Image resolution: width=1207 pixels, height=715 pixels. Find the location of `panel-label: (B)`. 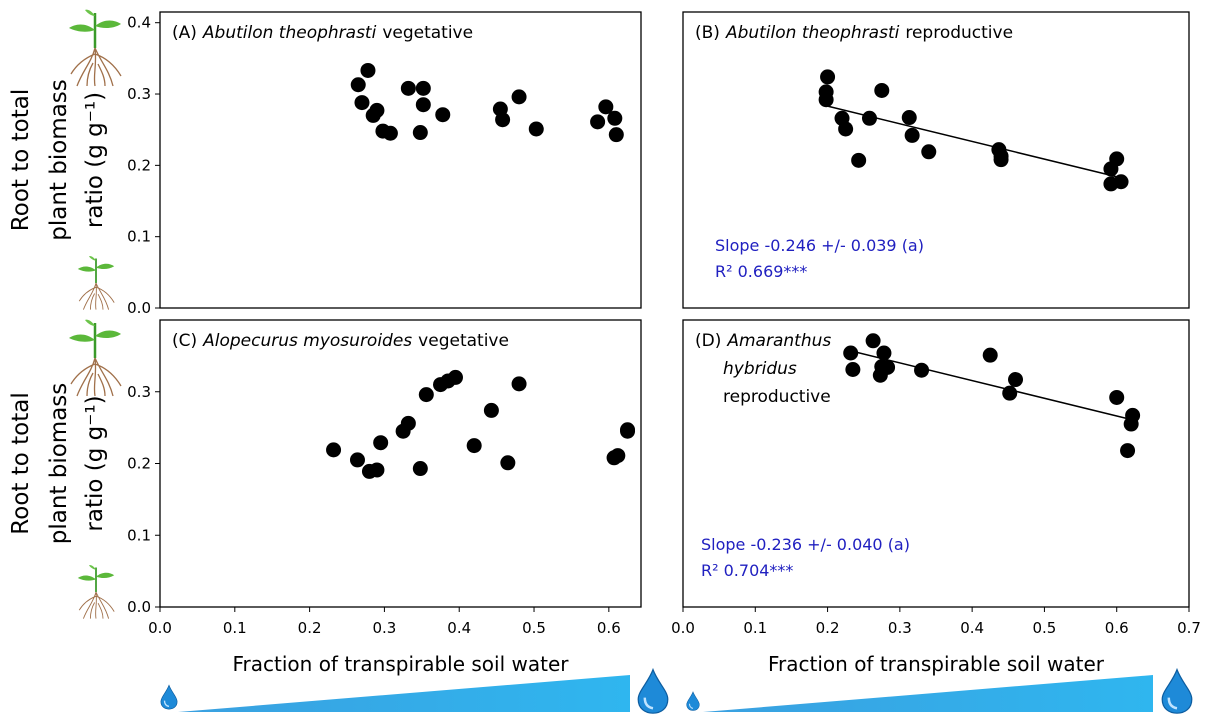

panel-label: (B) is located at coordinates (707, 33).